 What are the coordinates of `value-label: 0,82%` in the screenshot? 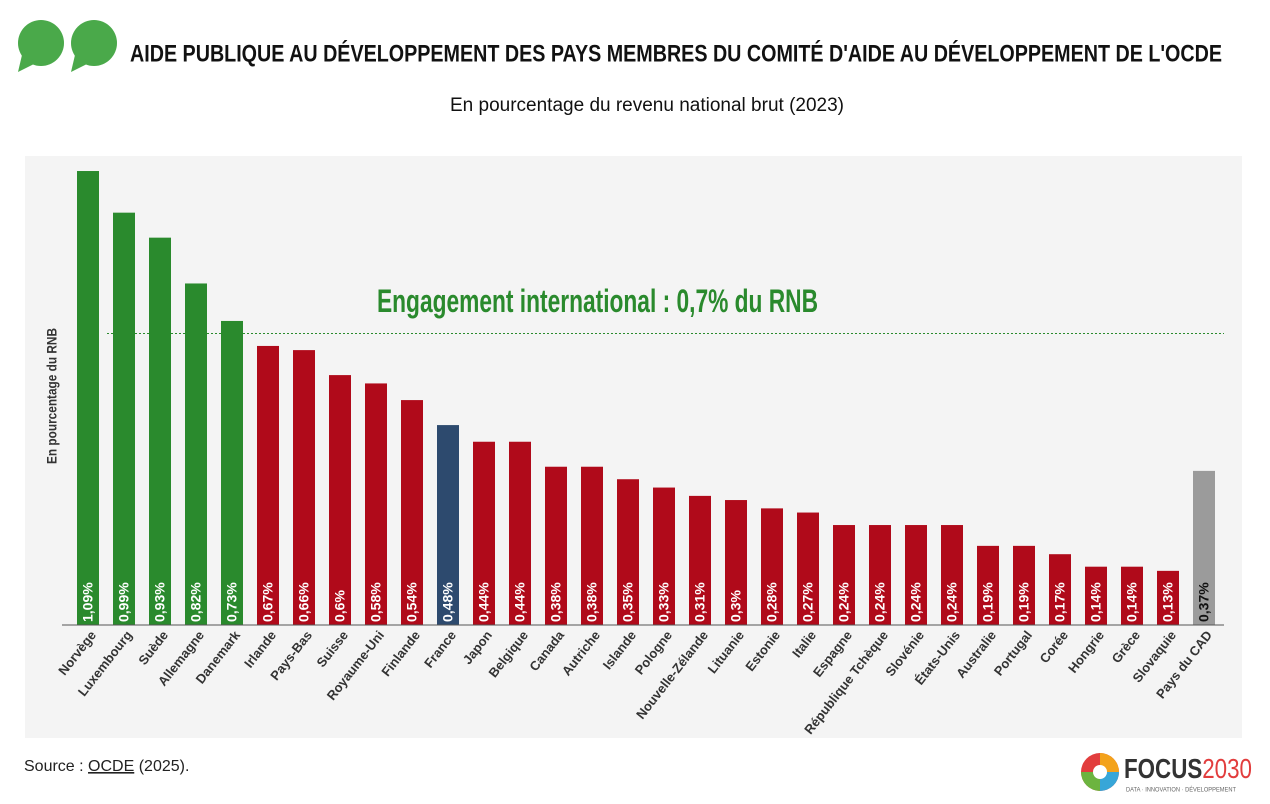 It's located at (196, 602).